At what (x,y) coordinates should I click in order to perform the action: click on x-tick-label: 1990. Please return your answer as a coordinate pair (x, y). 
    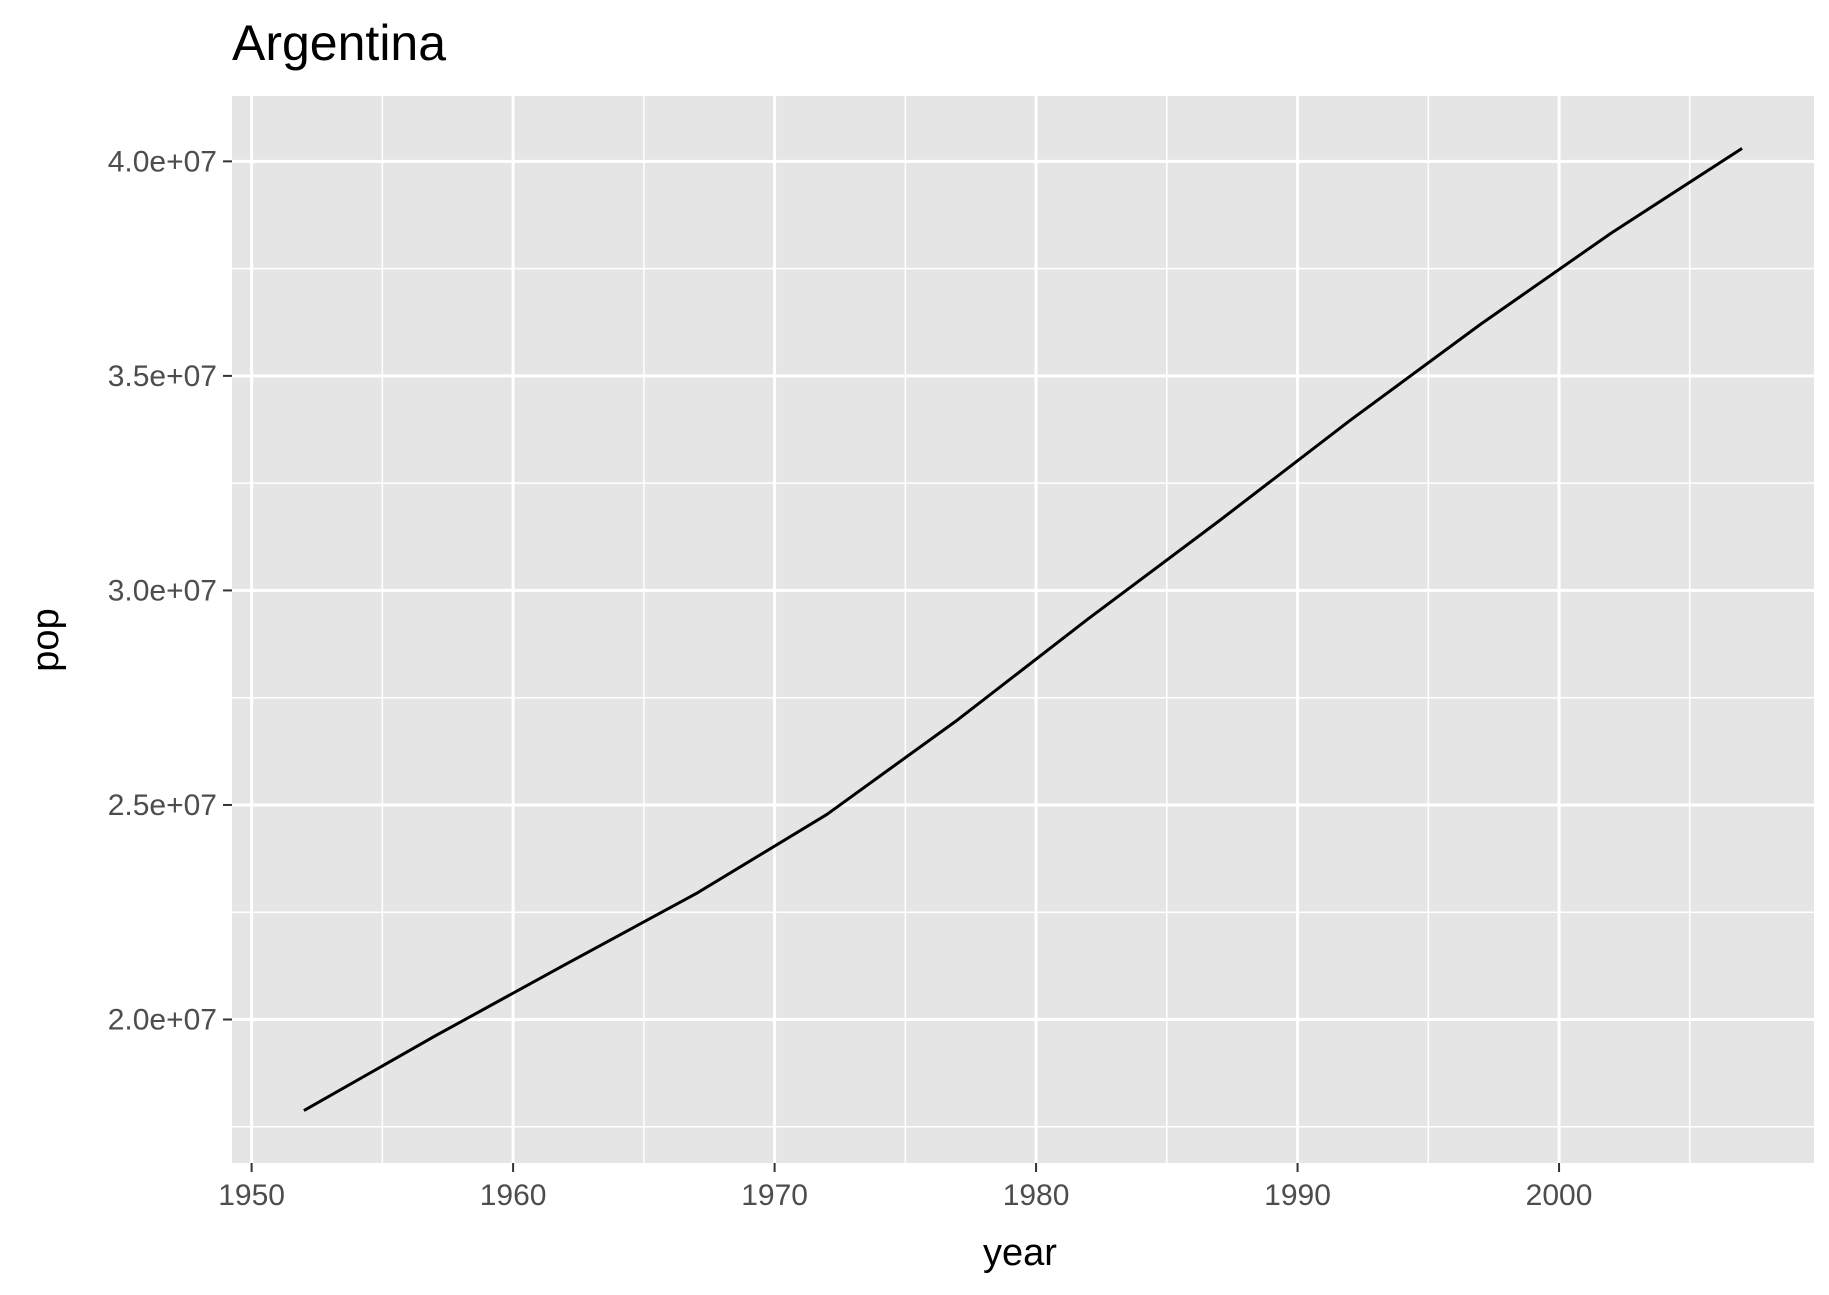
    Looking at the image, I should click on (1297, 1195).